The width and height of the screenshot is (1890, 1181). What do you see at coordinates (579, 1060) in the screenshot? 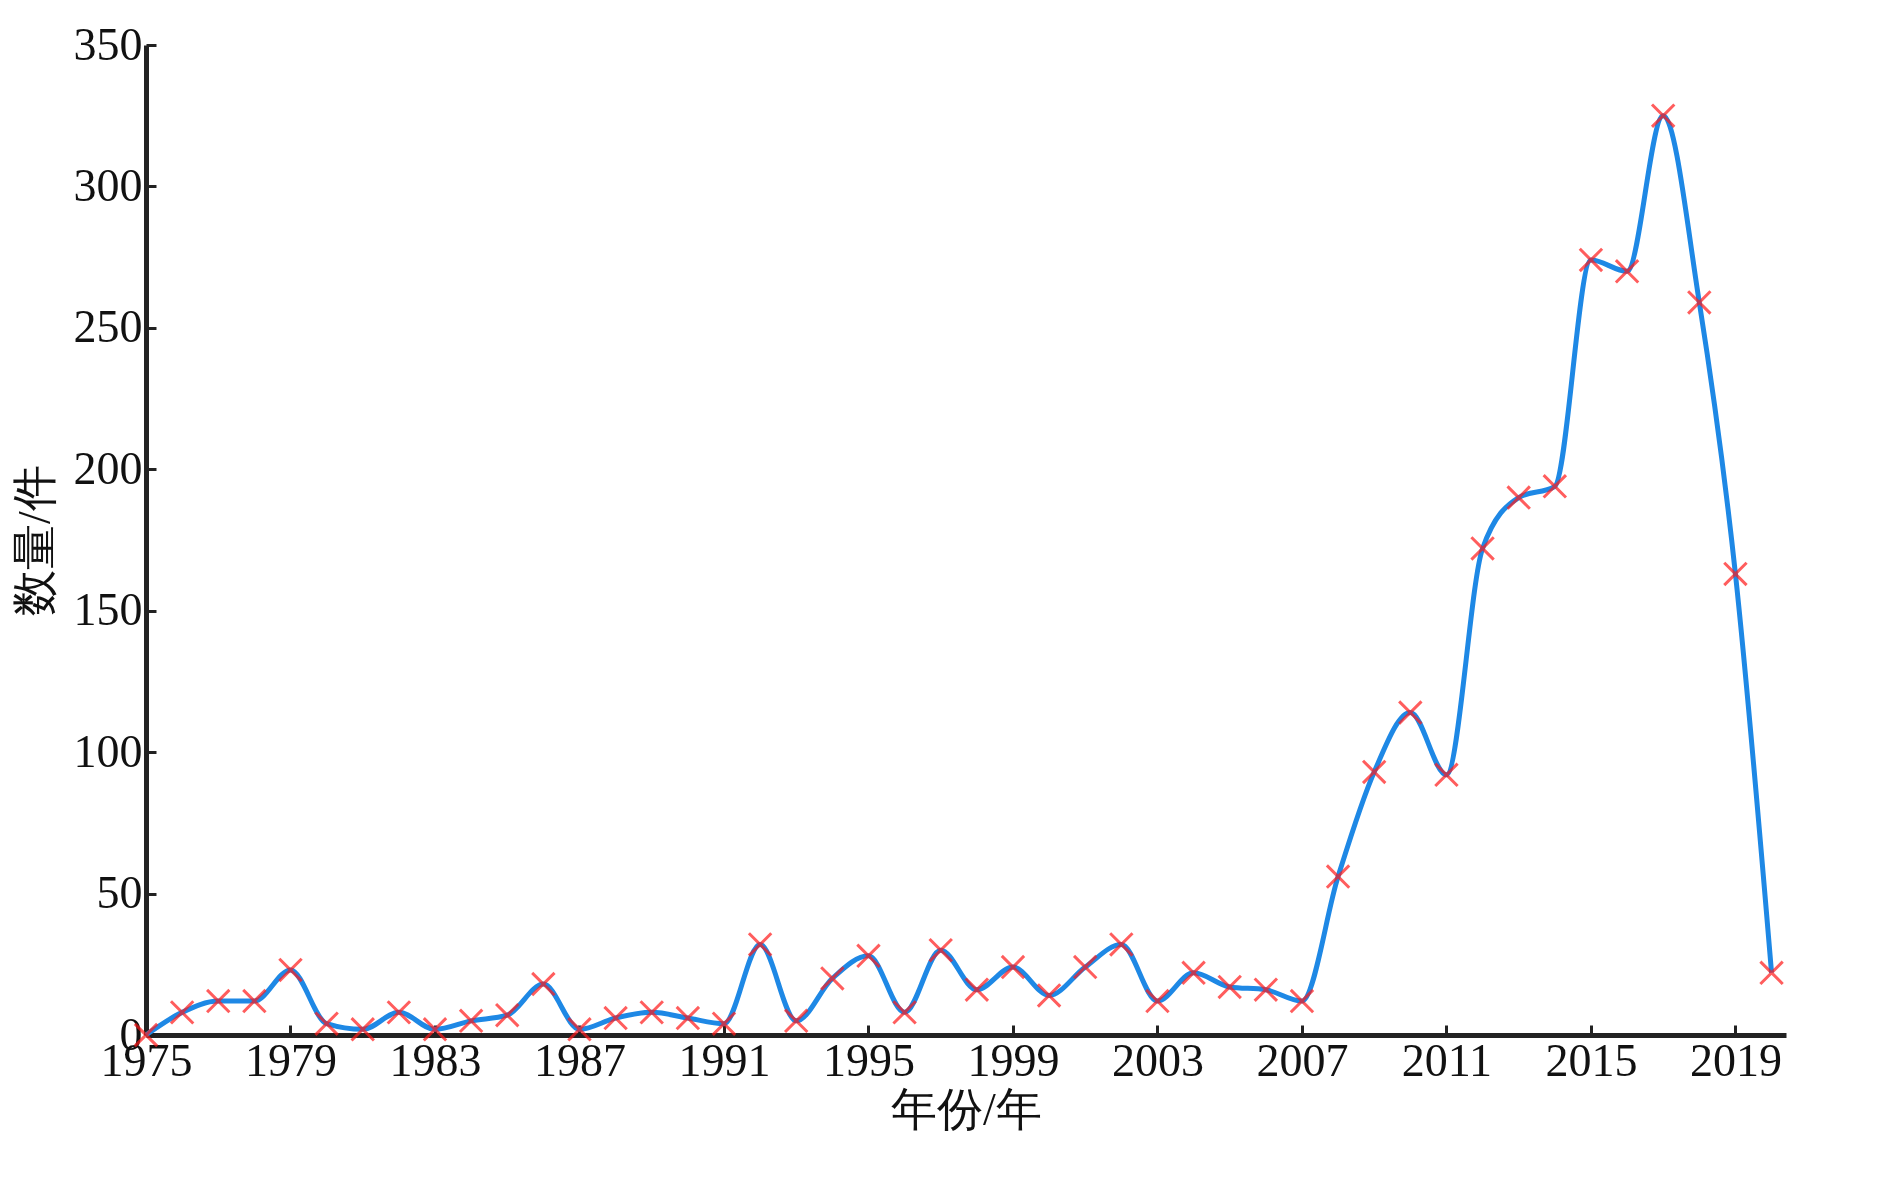
I see `x-tick-label: 1987` at bounding box center [579, 1060].